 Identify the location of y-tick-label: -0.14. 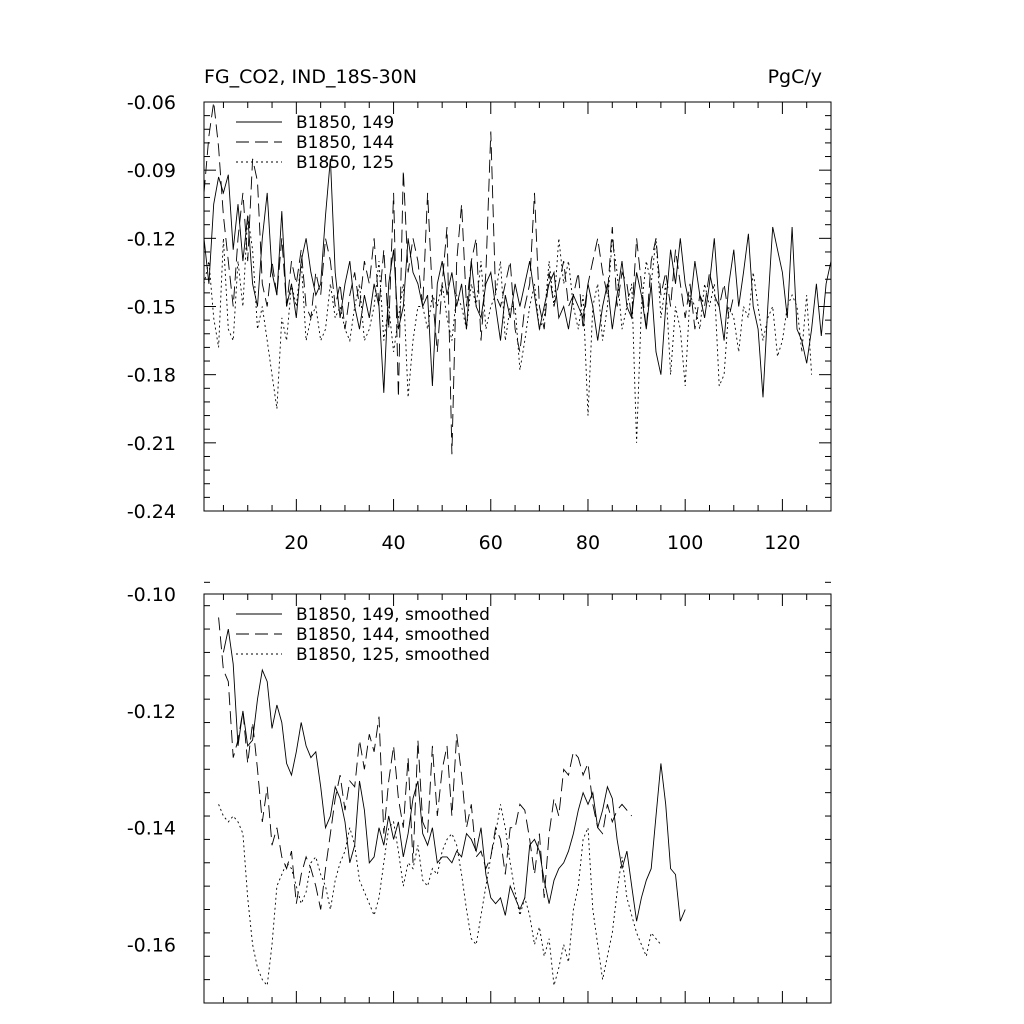
(151, 829).